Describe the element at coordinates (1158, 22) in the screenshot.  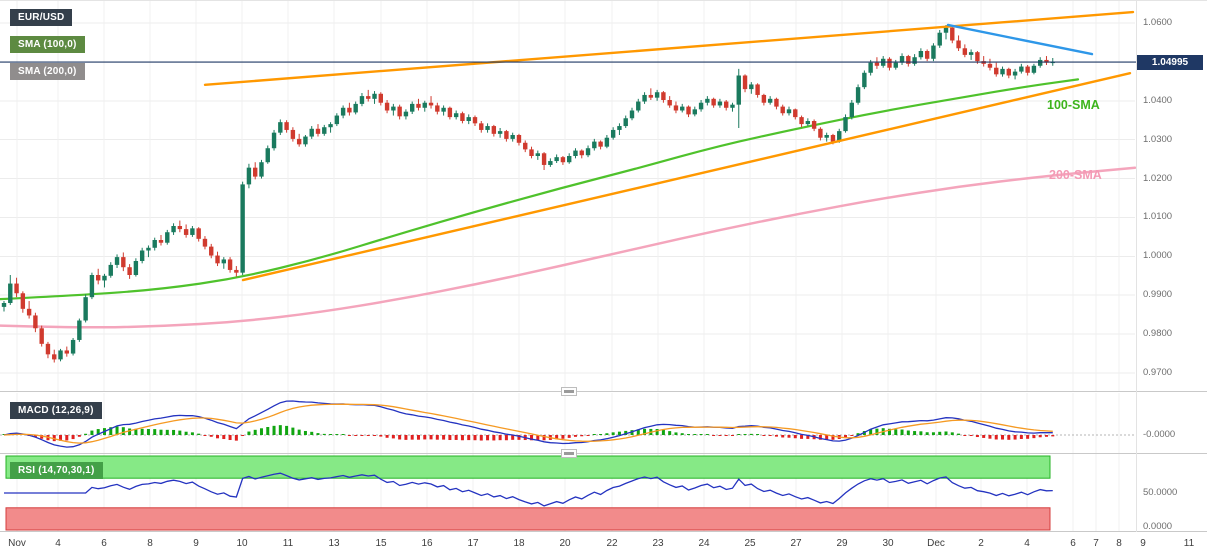
I see `price-axis-tick: 1.0600` at that location.